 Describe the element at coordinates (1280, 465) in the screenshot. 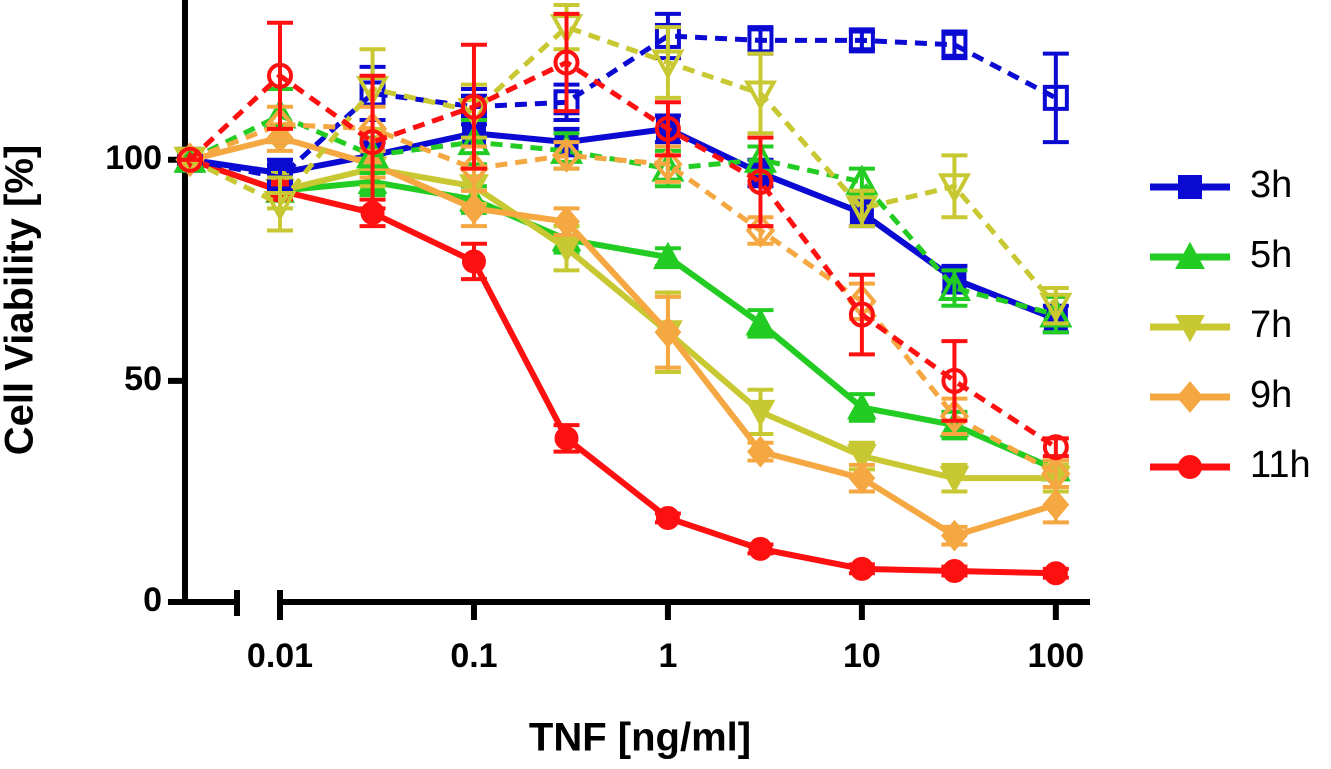

I see `legend-label: 11h` at that location.